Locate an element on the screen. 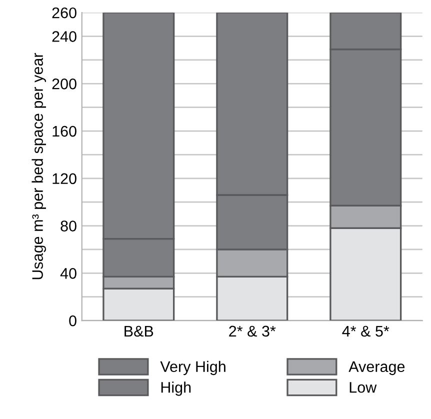 This screenshot has width=431, height=419. y-tick-label: 80 is located at coordinates (68, 226).